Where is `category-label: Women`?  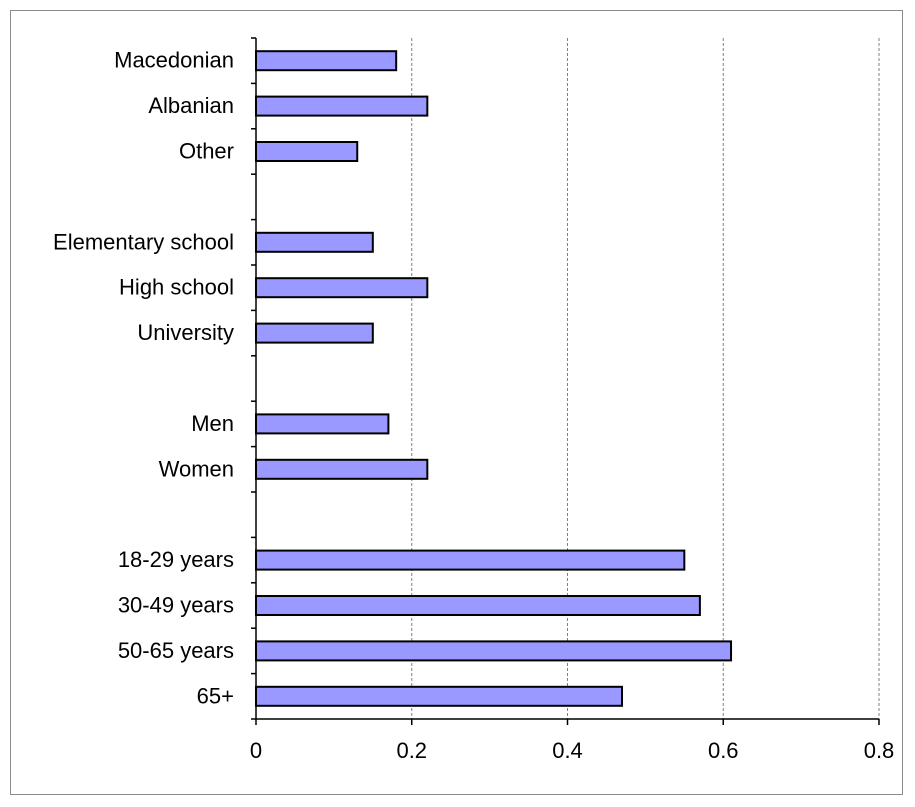 category-label: Women is located at coordinates (196, 468).